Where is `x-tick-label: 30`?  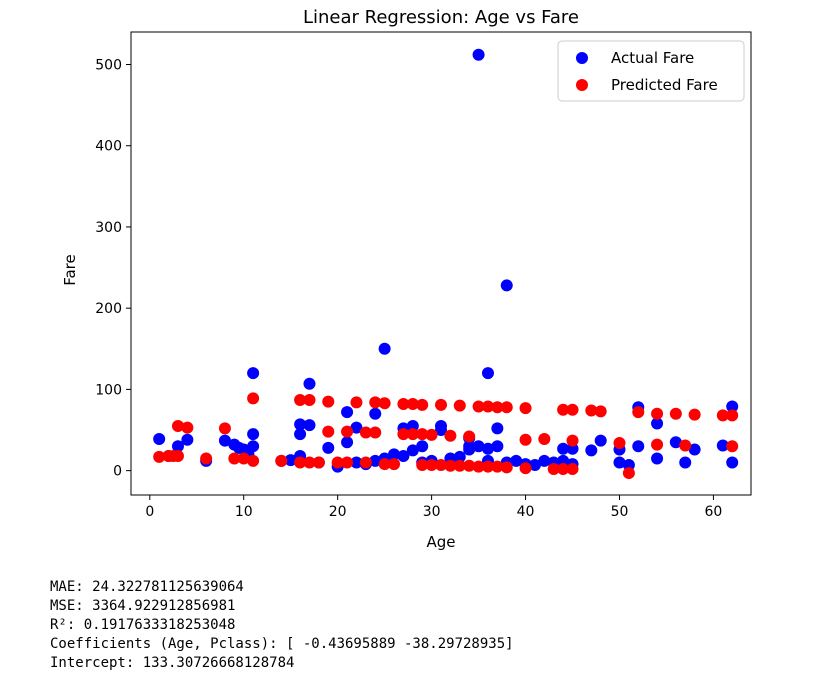 x-tick-label: 30 is located at coordinates (432, 512).